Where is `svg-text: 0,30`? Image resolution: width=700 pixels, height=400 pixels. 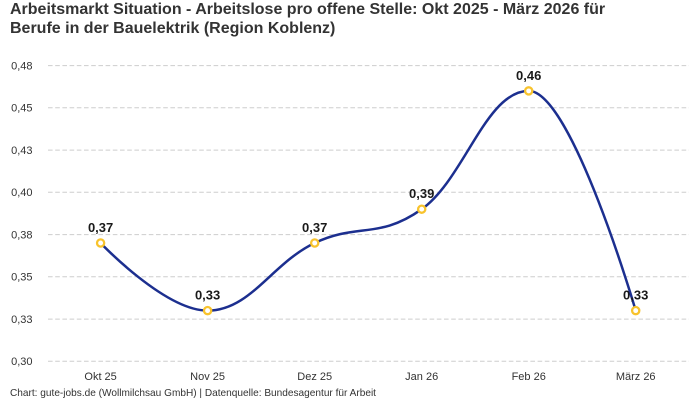
svg-text: 0,30 is located at coordinates (21, 362).